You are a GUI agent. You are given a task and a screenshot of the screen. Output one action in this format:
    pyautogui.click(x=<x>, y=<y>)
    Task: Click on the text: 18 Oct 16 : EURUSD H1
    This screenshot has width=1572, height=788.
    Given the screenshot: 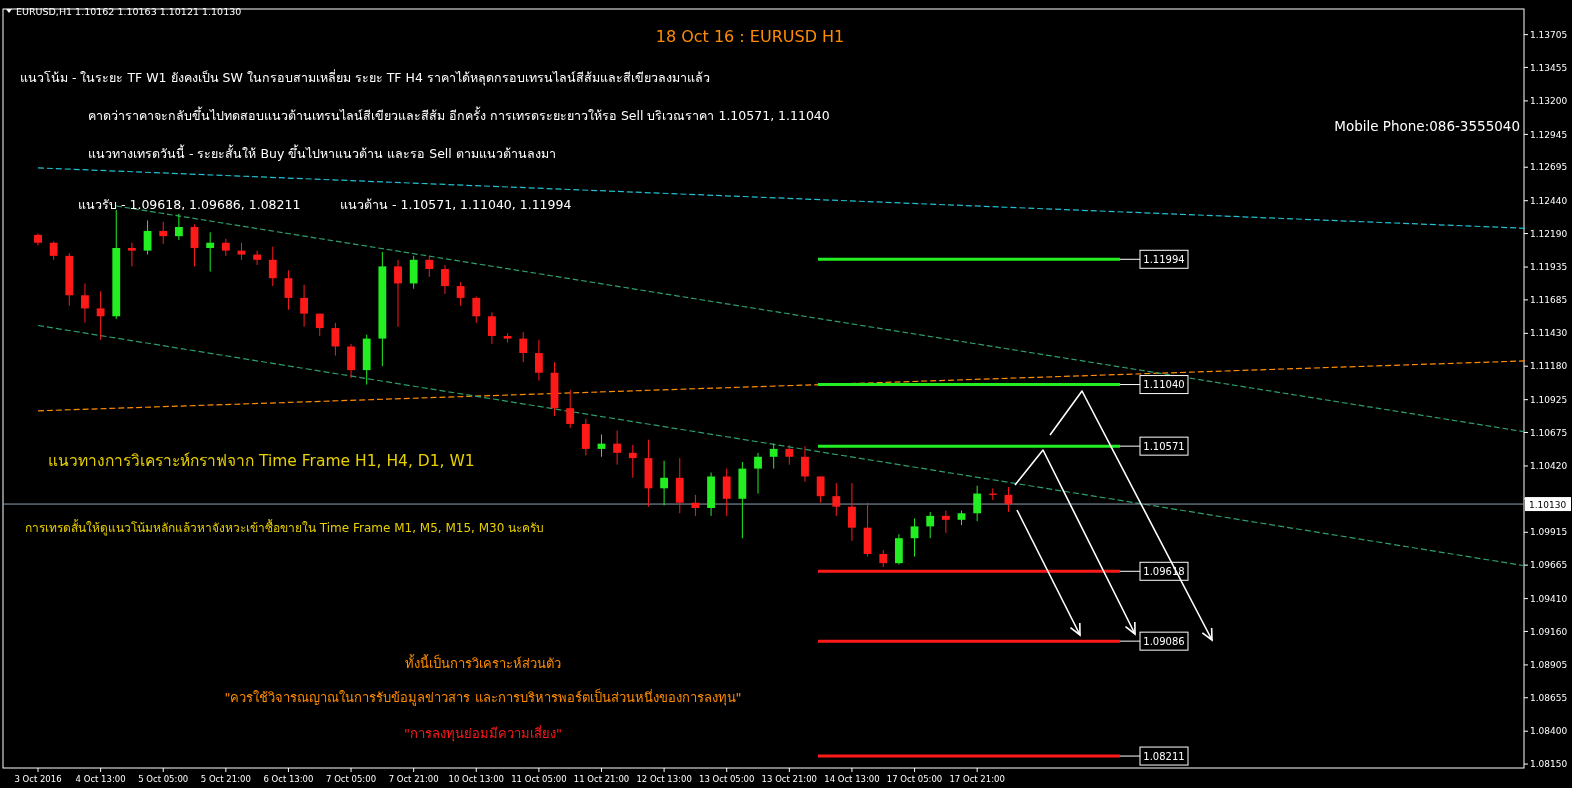 What is the action you would take?
    pyautogui.click(x=750, y=36)
    